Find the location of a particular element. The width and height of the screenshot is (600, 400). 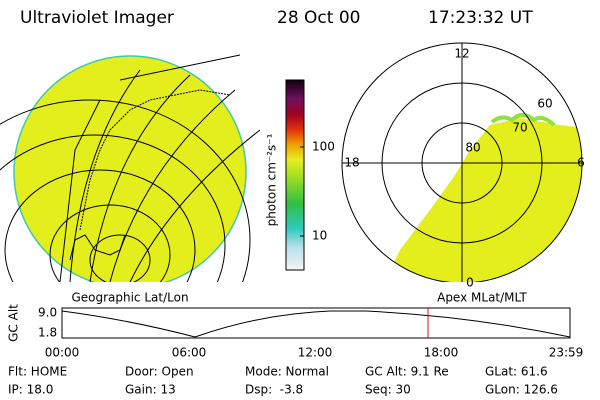

mlt-label: 6 is located at coordinates (581, 163).